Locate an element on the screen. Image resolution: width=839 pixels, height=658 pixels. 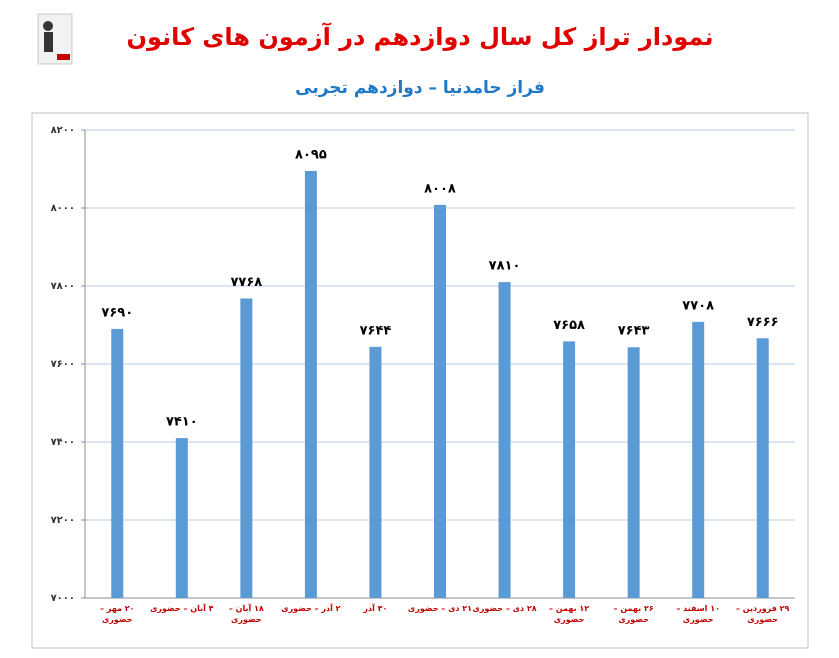
value-label: ۷۶۶۶ is located at coordinates (763, 322).